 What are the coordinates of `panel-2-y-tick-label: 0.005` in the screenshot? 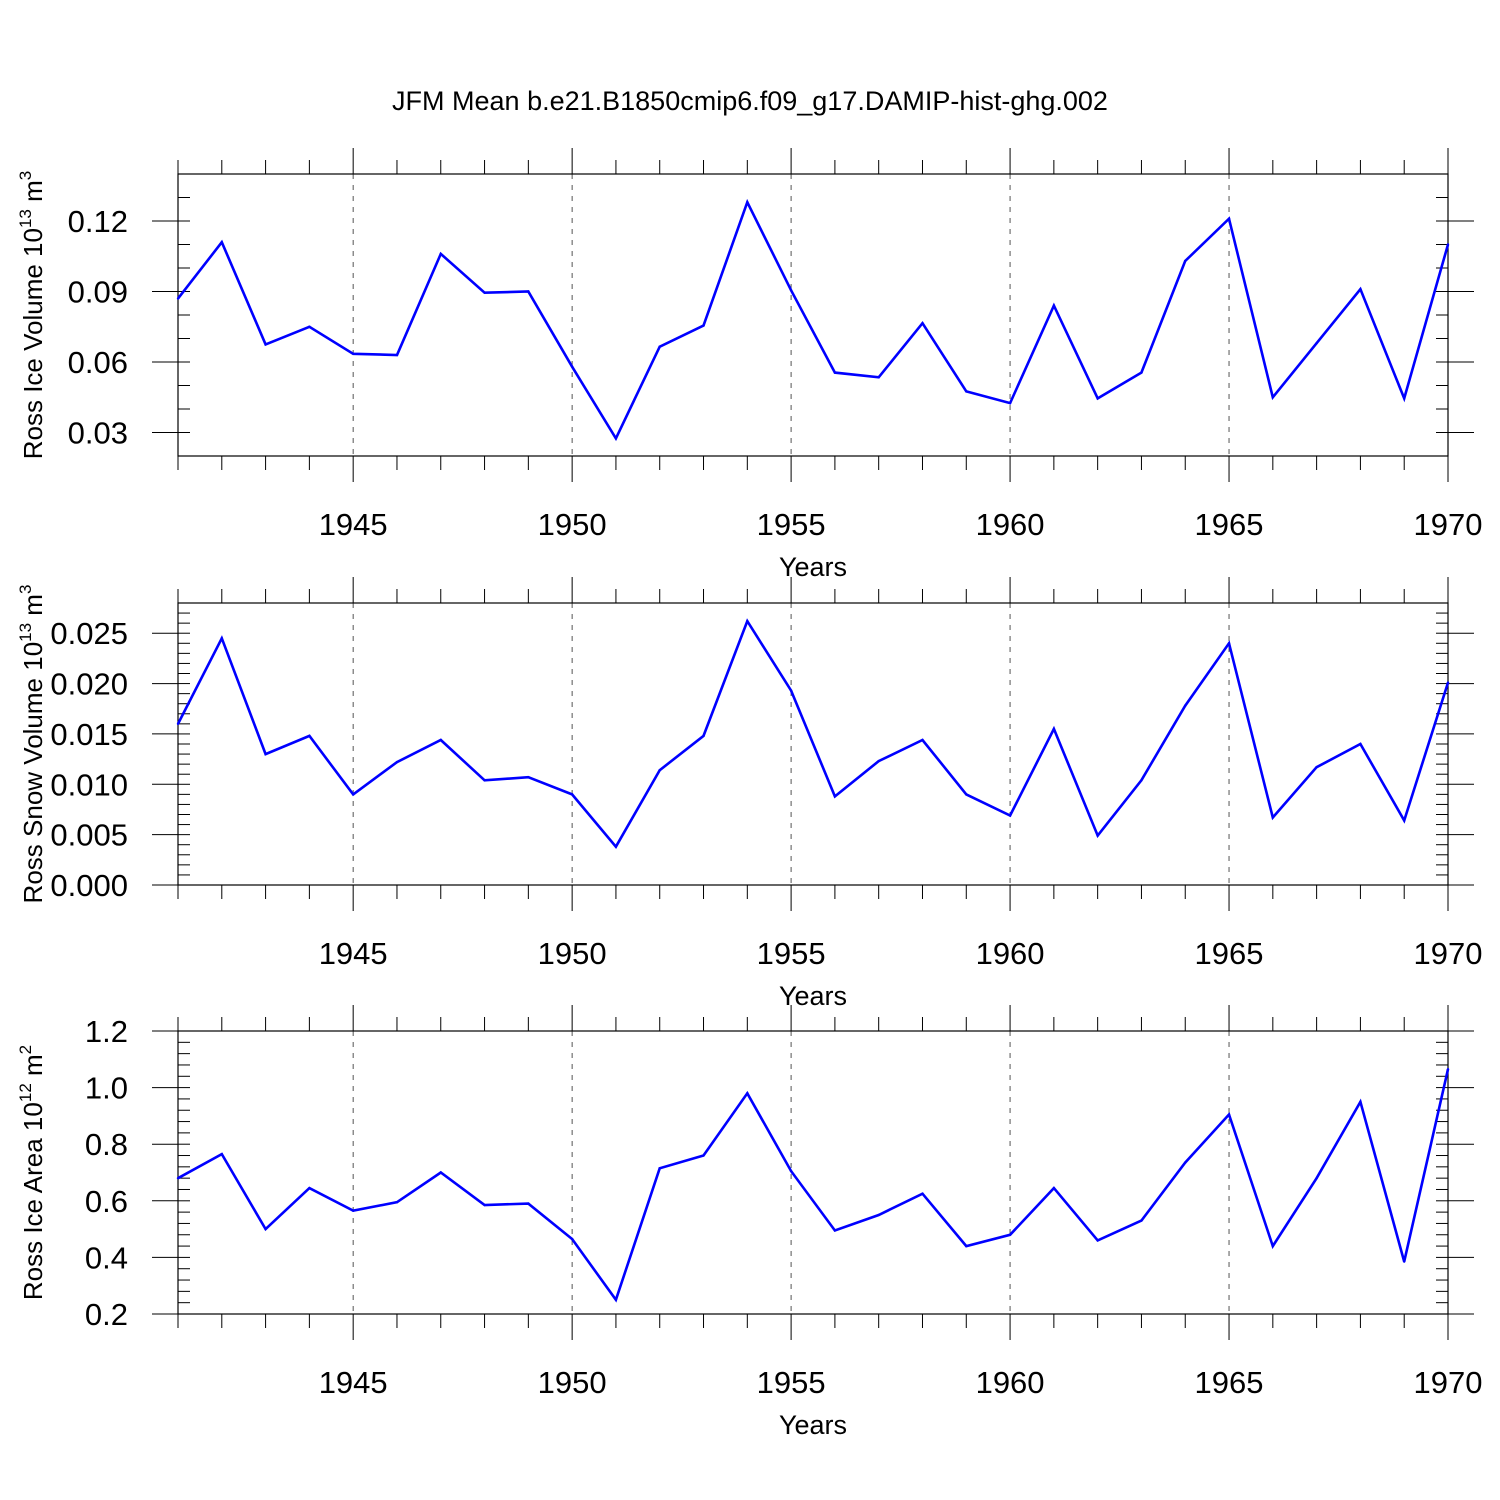 It's located at (89, 835).